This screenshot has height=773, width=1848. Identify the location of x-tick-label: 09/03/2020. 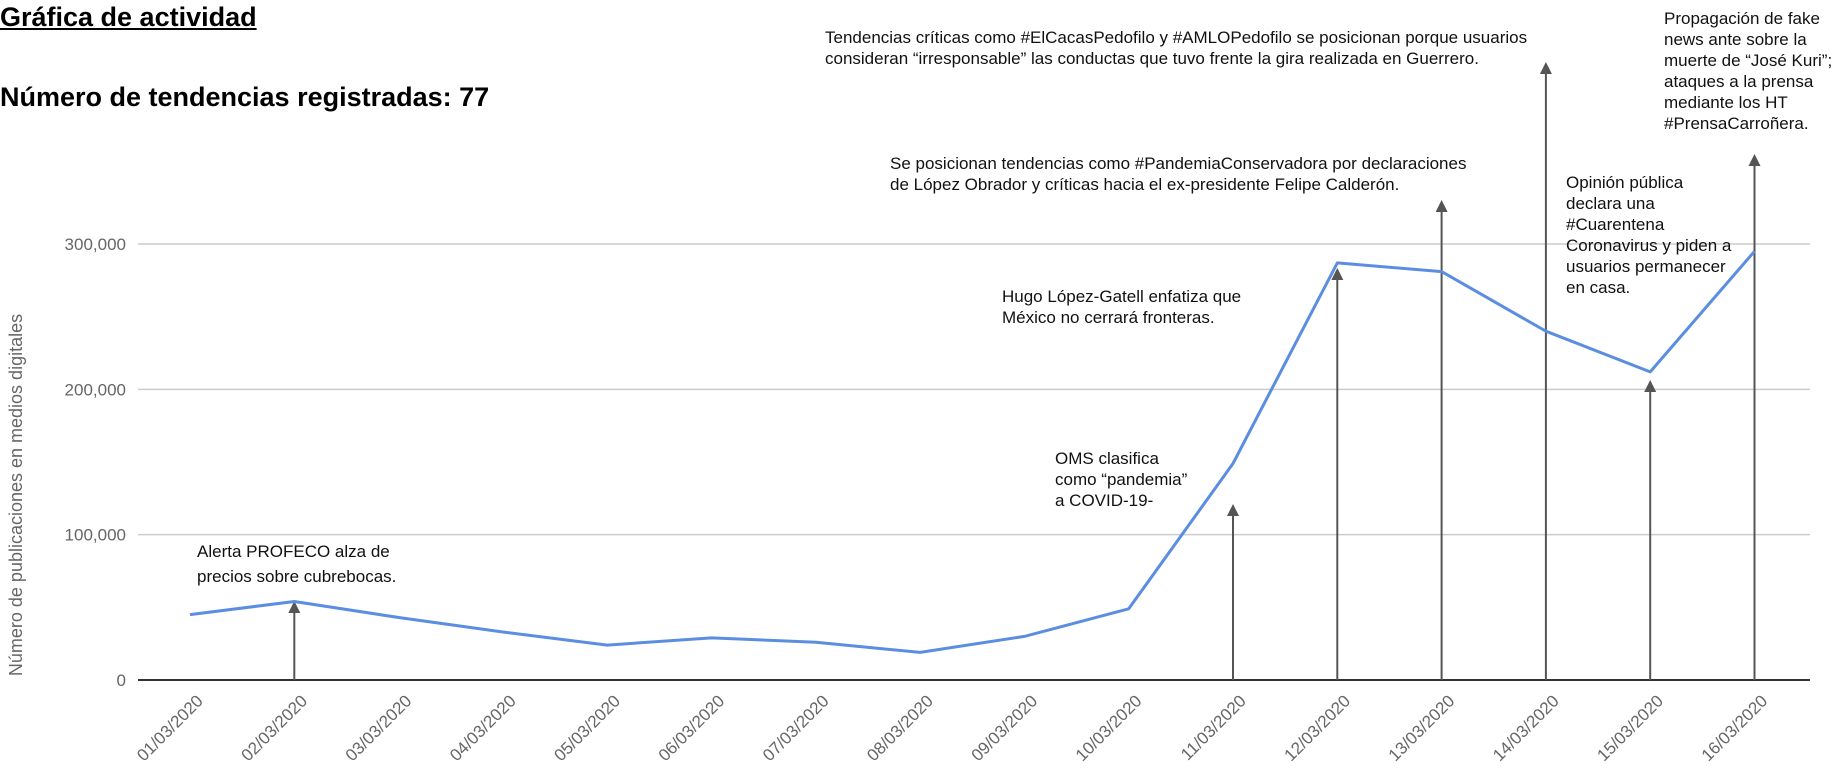
(1005, 728).